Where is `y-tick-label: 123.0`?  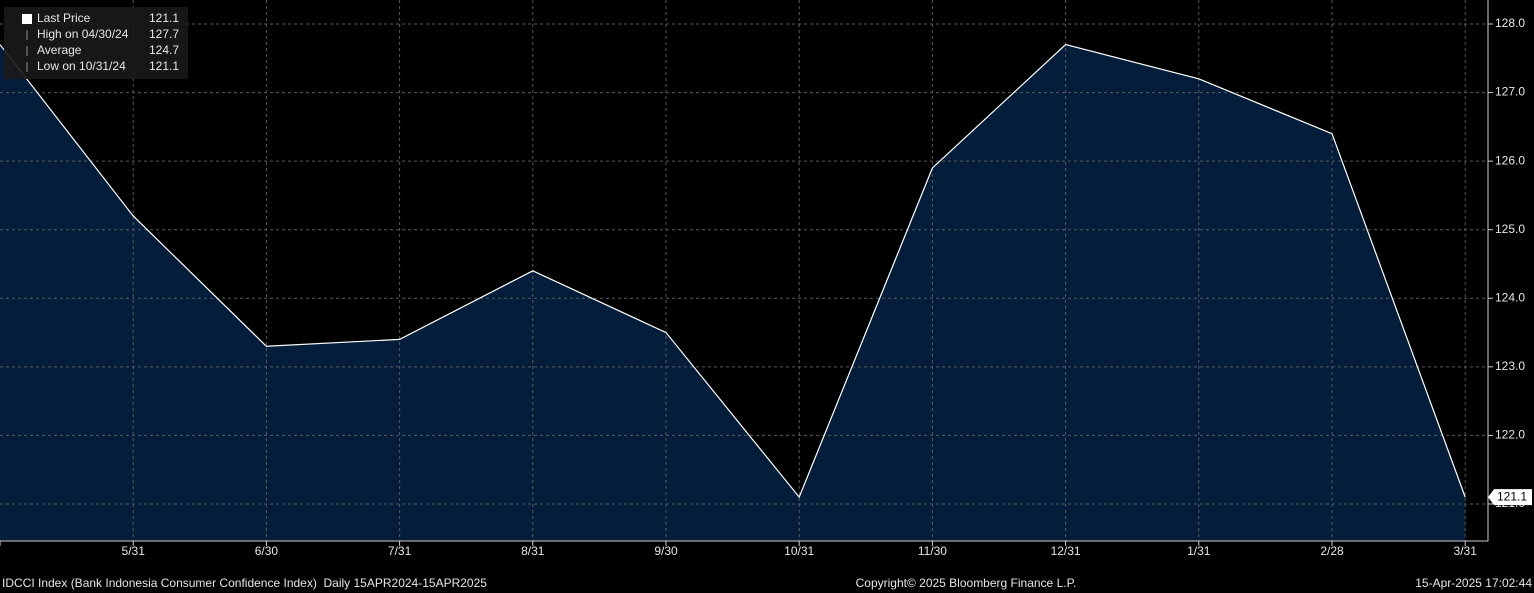
y-tick-label: 123.0 is located at coordinates (1510, 366).